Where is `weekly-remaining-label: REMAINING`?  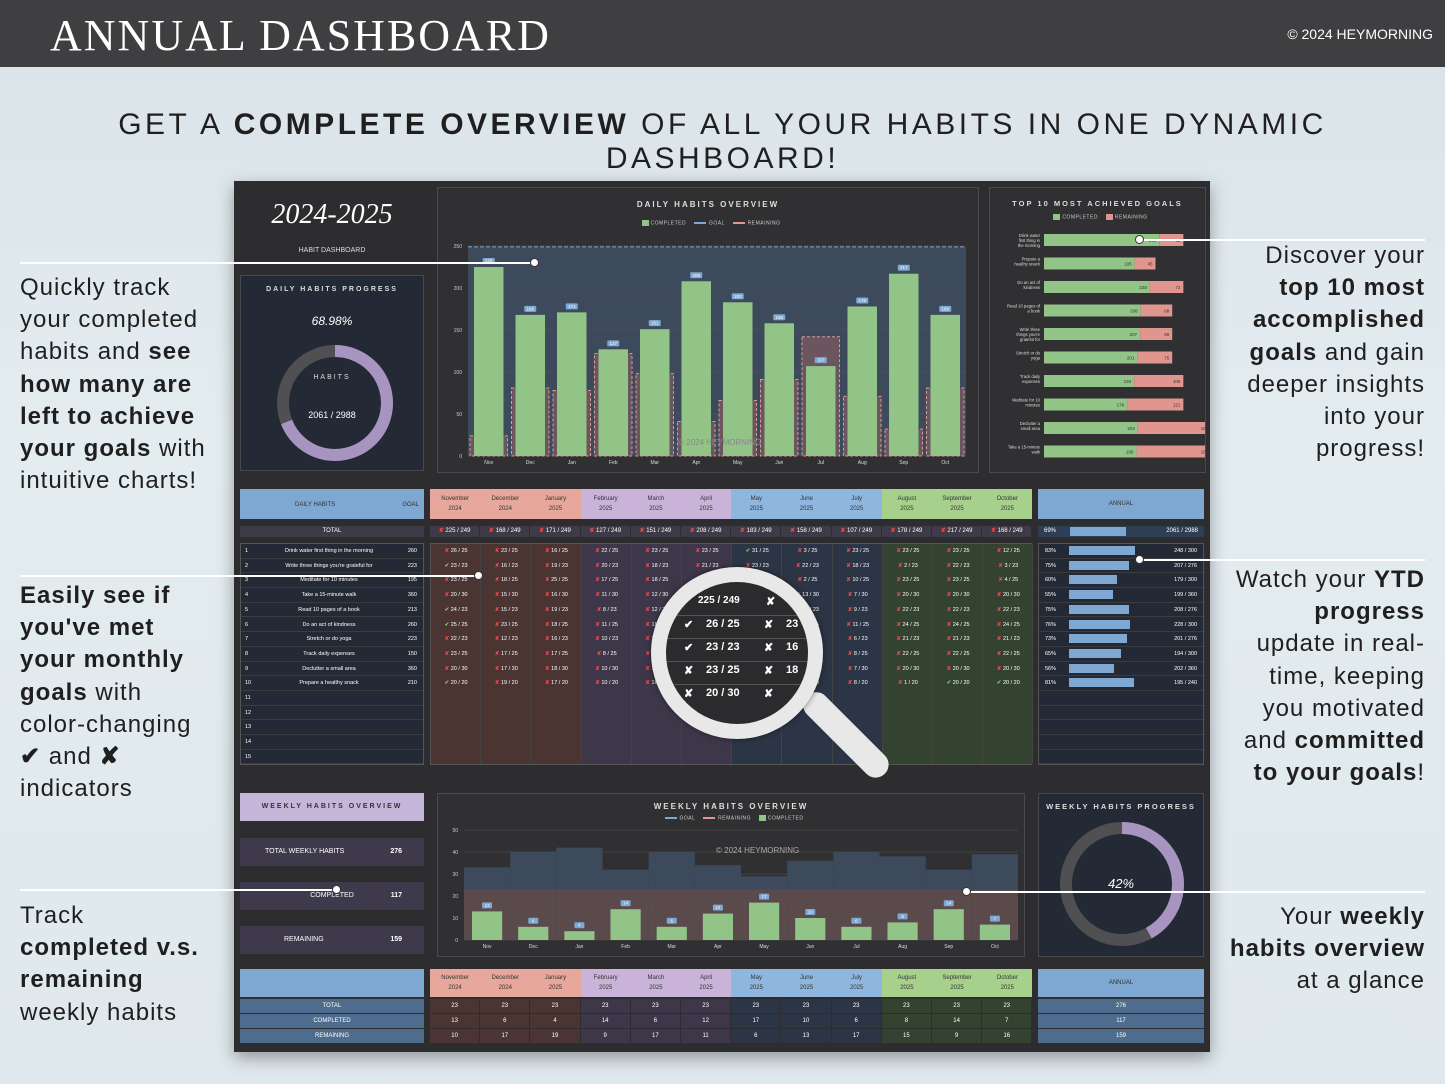 weekly-remaining-label: REMAINING is located at coordinates (304, 939).